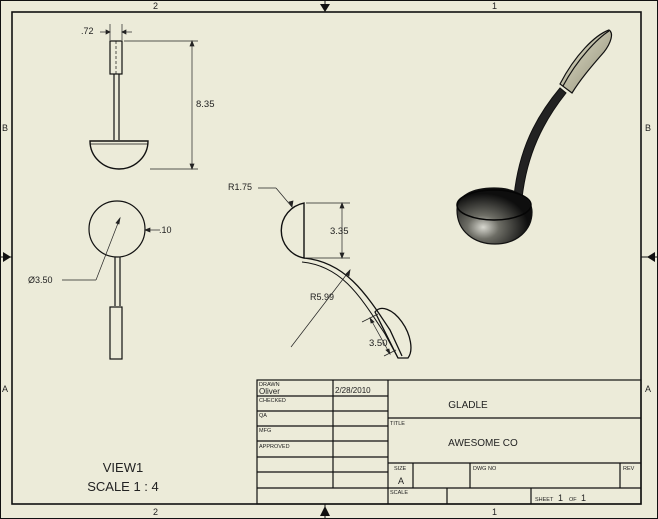  What do you see at coordinates (346, 280) in the screenshot?
I see `section-view` at bounding box center [346, 280].